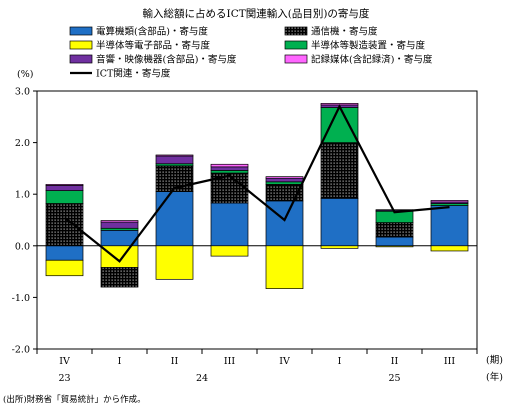 The width and height of the screenshot is (513, 411). What do you see at coordinates (153, 46) in the screenshot?
I see `legend-label: 半導体等電子部品・寄与度` at bounding box center [153, 46].